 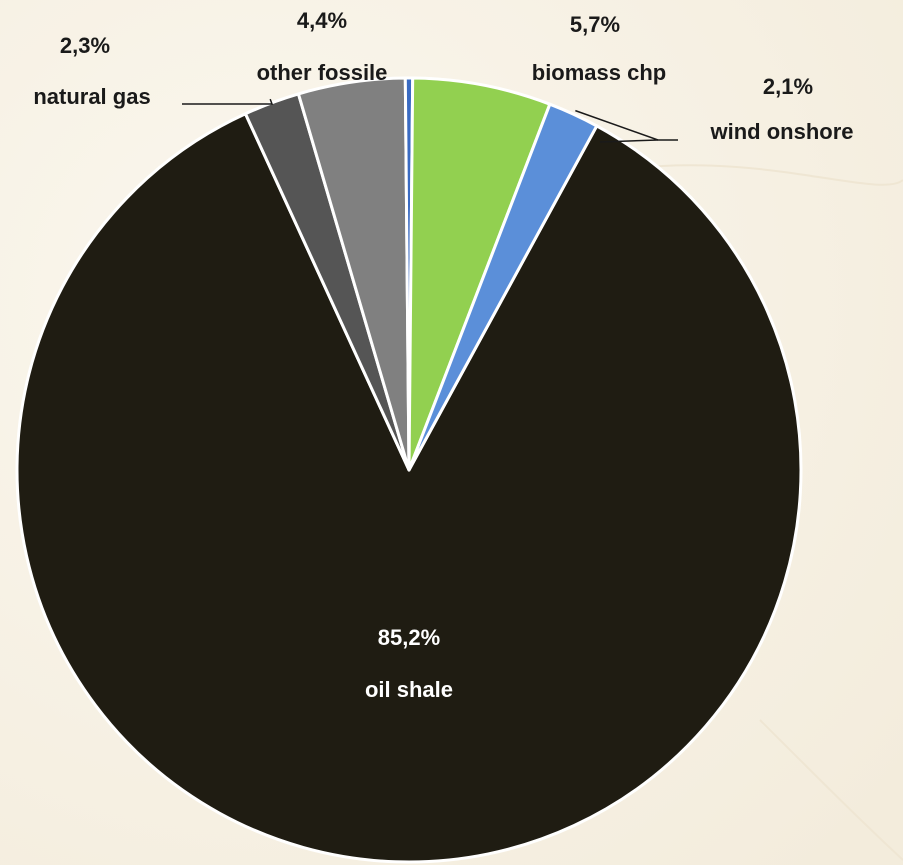 What do you see at coordinates (322, 20) in the screenshot?
I see `data-label-value-other-fossile: 4,4%` at bounding box center [322, 20].